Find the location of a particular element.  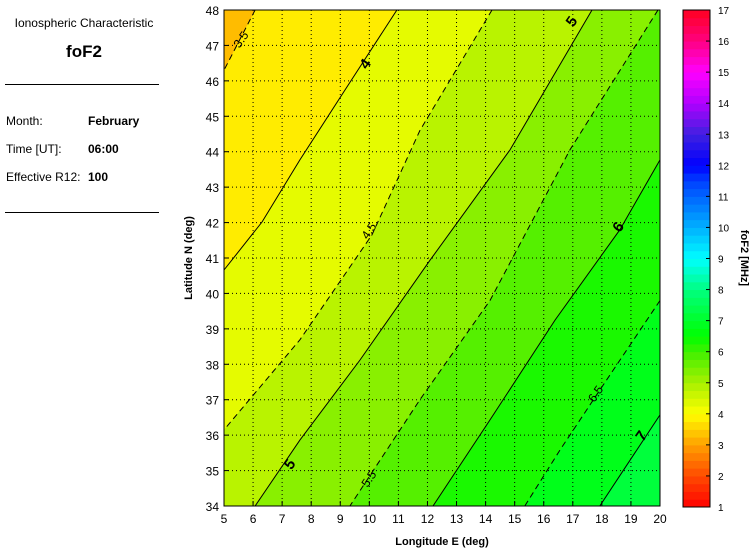

y-tick-label: 37 is located at coordinates (213, 401).